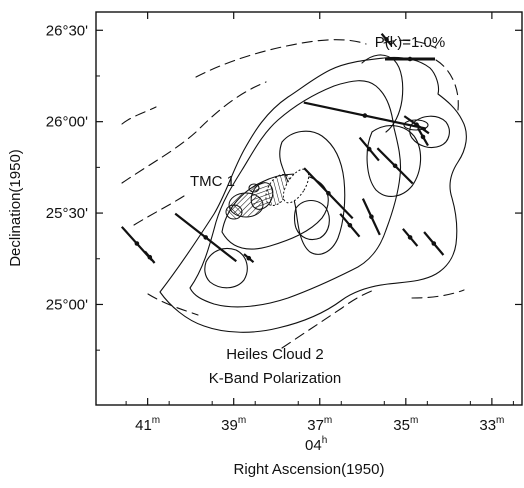 The height and width of the screenshot is (488, 524). What do you see at coordinates (309, 469) in the screenshot?
I see `x-axis-title: Right Ascension(1950)` at bounding box center [309, 469].